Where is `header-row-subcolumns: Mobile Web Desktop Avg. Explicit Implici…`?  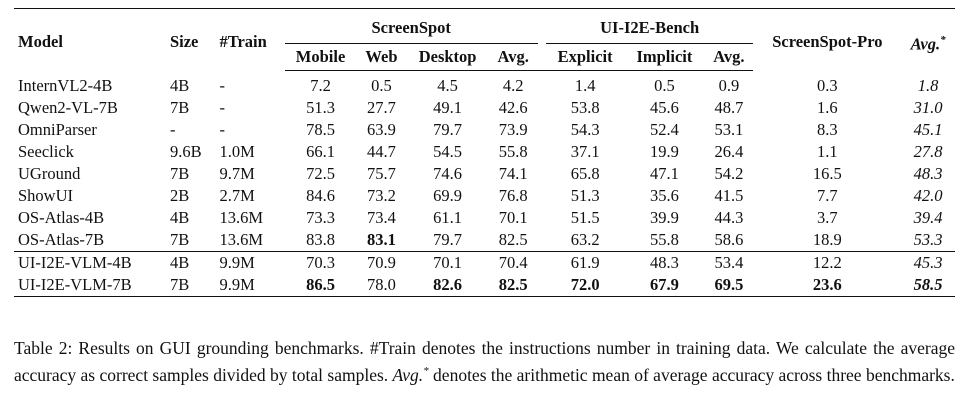
header-row-subcolumns: Mobile Web Desktop Avg. Explicit Implici… is located at coordinates (484, 57).